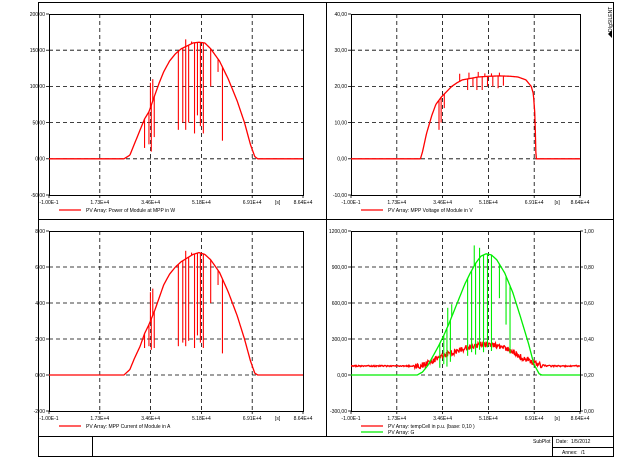 Image resolution: width=624 pixels, height=459 pixels. I want to click on y-tick-label: 2,00, so click(40, 340).